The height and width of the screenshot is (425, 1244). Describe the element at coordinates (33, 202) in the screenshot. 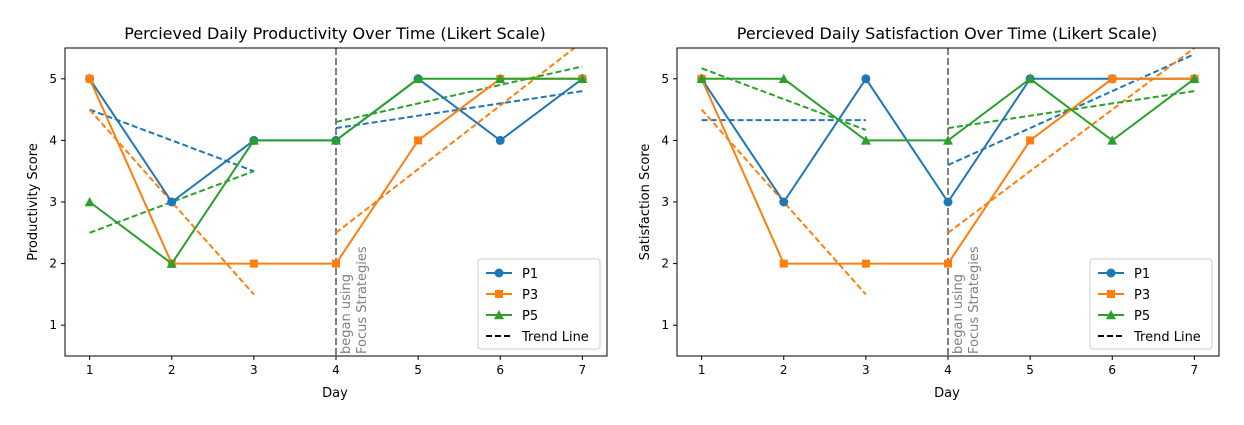

I see `y-axis-label: Productivity Score` at that location.